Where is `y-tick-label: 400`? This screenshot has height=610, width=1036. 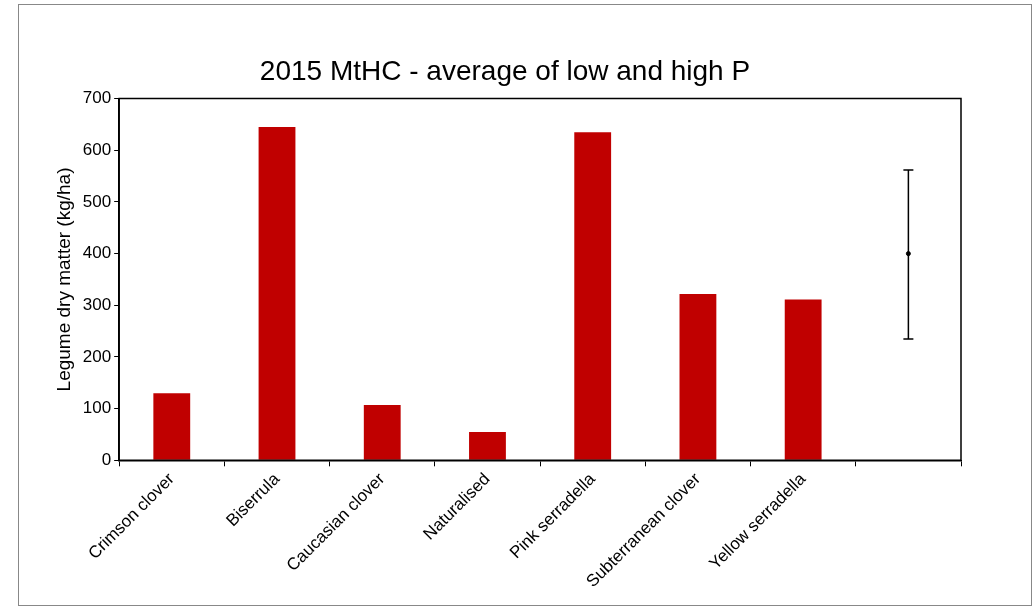 y-tick-label: 400 is located at coordinates (97, 253).